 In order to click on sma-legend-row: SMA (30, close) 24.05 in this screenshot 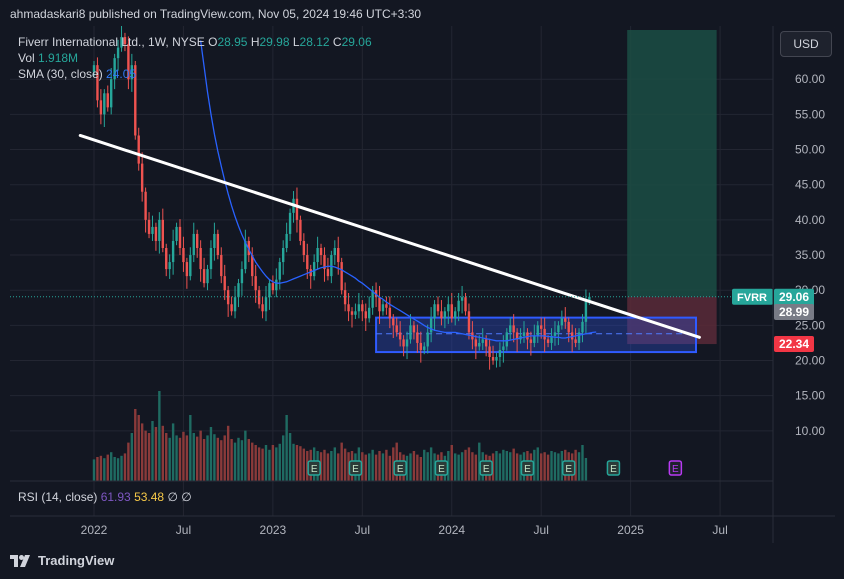, I will do `click(195, 74)`.